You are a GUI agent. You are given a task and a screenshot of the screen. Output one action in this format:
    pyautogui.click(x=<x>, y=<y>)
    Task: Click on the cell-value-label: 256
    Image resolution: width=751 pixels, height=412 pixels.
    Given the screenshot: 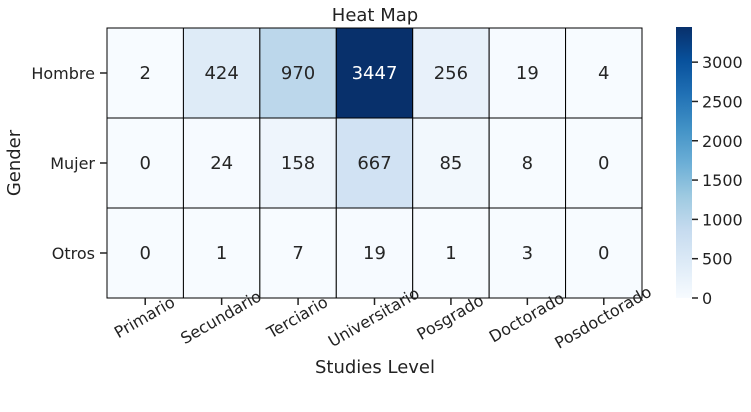 What is the action you would take?
    pyautogui.click(x=451, y=73)
    